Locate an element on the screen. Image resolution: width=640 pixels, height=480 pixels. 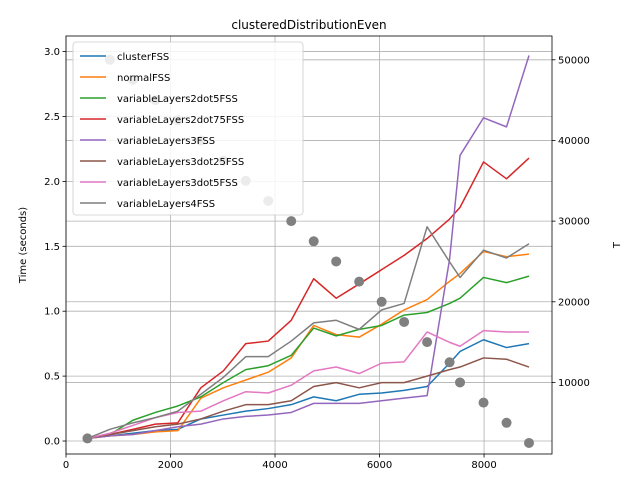
x-tick-label: 4000 is located at coordinates (274, 465).